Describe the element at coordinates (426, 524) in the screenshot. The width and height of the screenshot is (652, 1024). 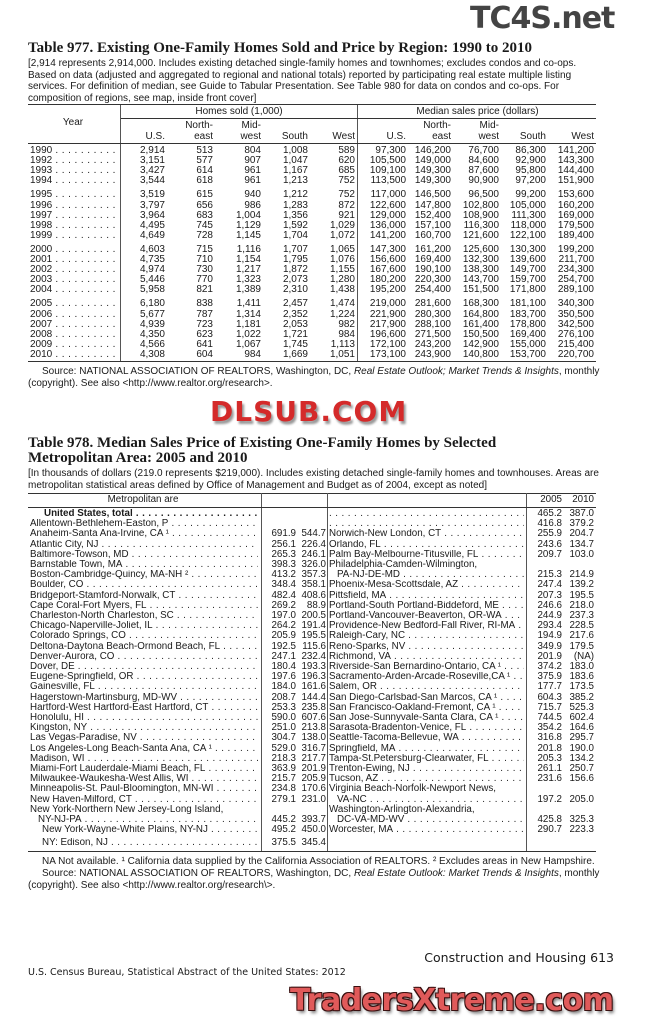
I see `area-name` at that location.